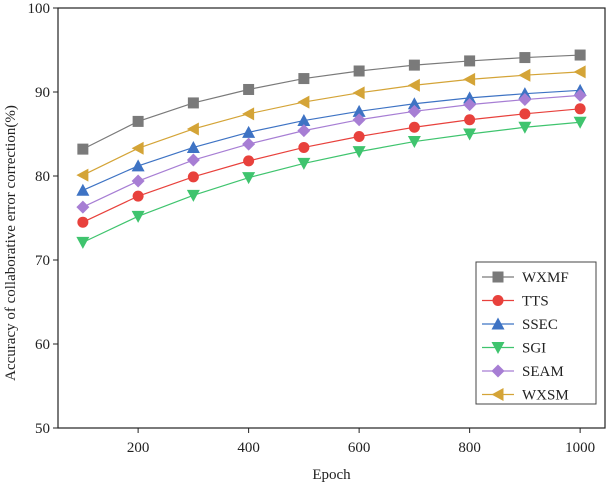 This screenshot has width=610, height=484. Describe the element at coordinates (535, 302) in the screenshot. I see `legend-label: TTS` at that location.